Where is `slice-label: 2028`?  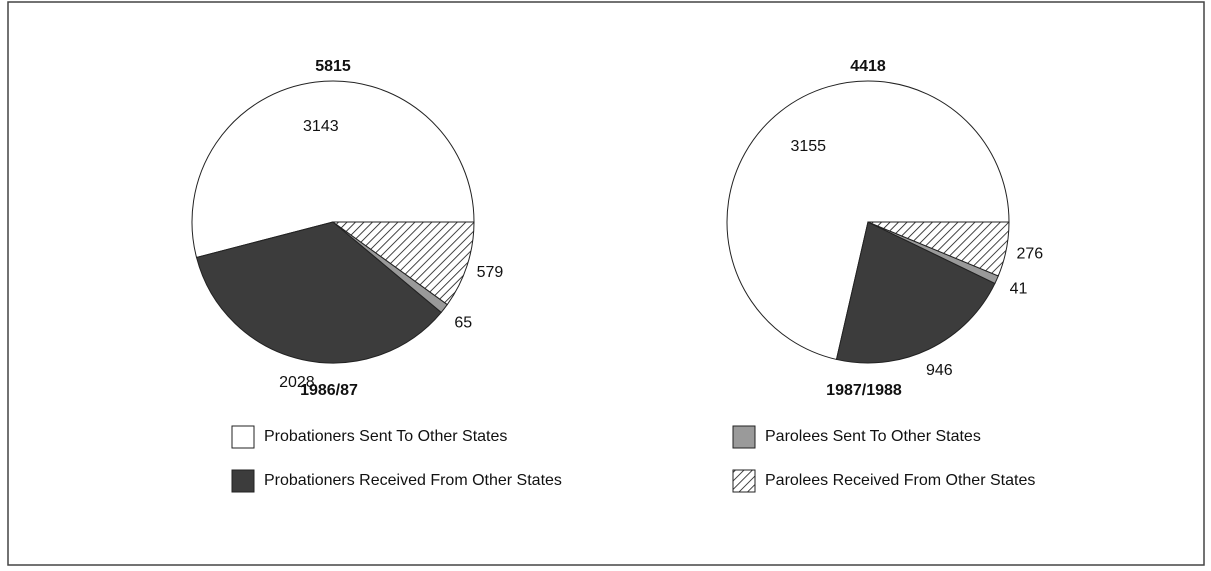 slice-label: 2028 is located at coordinates (297, 382).